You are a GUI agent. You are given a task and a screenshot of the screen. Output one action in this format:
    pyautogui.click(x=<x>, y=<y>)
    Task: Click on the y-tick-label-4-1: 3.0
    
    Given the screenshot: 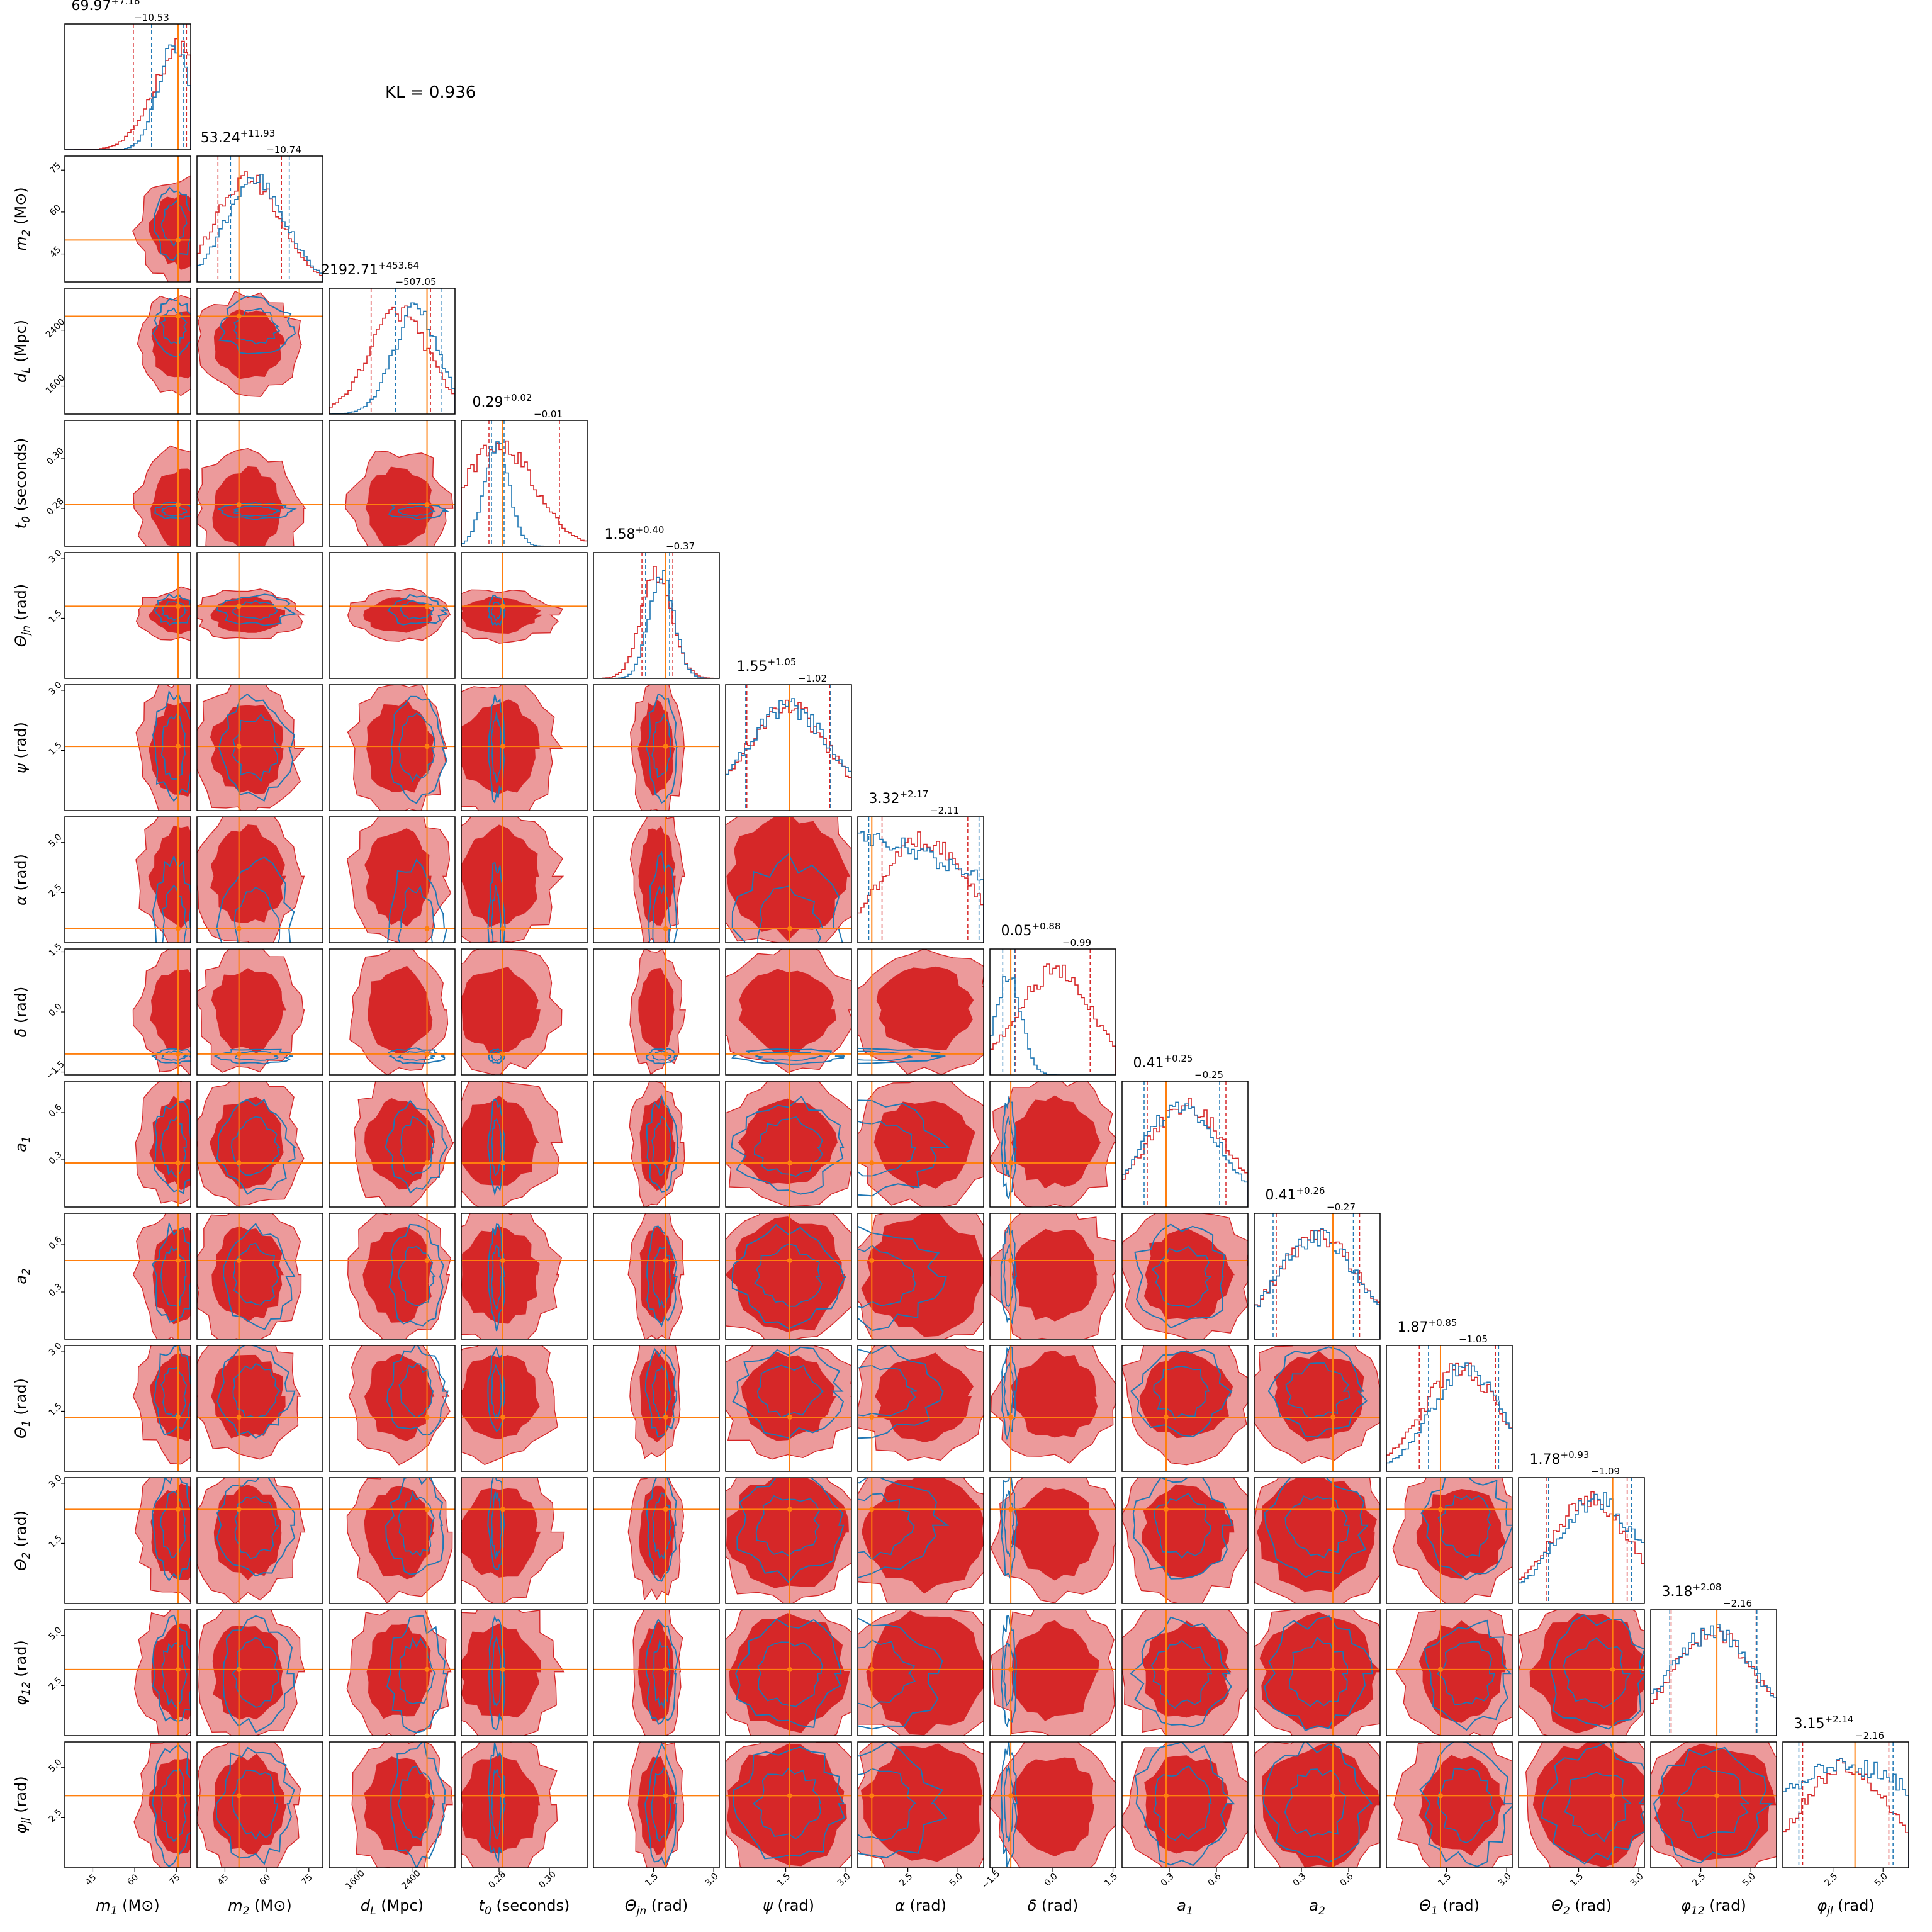 What is the action you would take?
    pyautogui.click(x=55, y=556)
    